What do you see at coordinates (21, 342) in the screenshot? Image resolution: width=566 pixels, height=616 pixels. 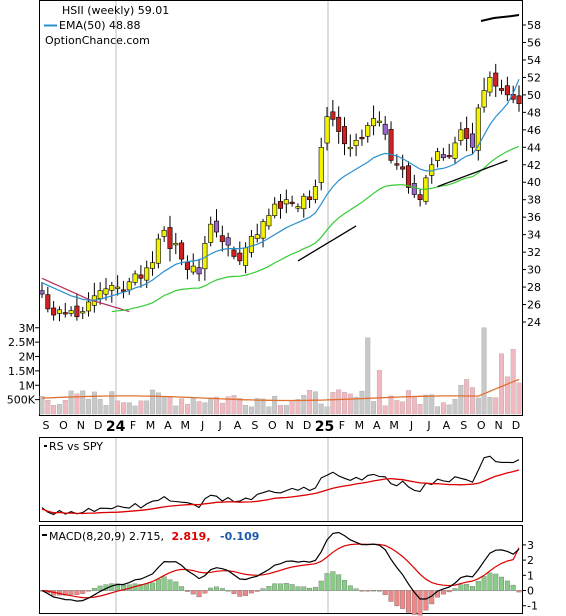 I see `volume-tick-label: 2.5M` at bounding box center [21, 342].